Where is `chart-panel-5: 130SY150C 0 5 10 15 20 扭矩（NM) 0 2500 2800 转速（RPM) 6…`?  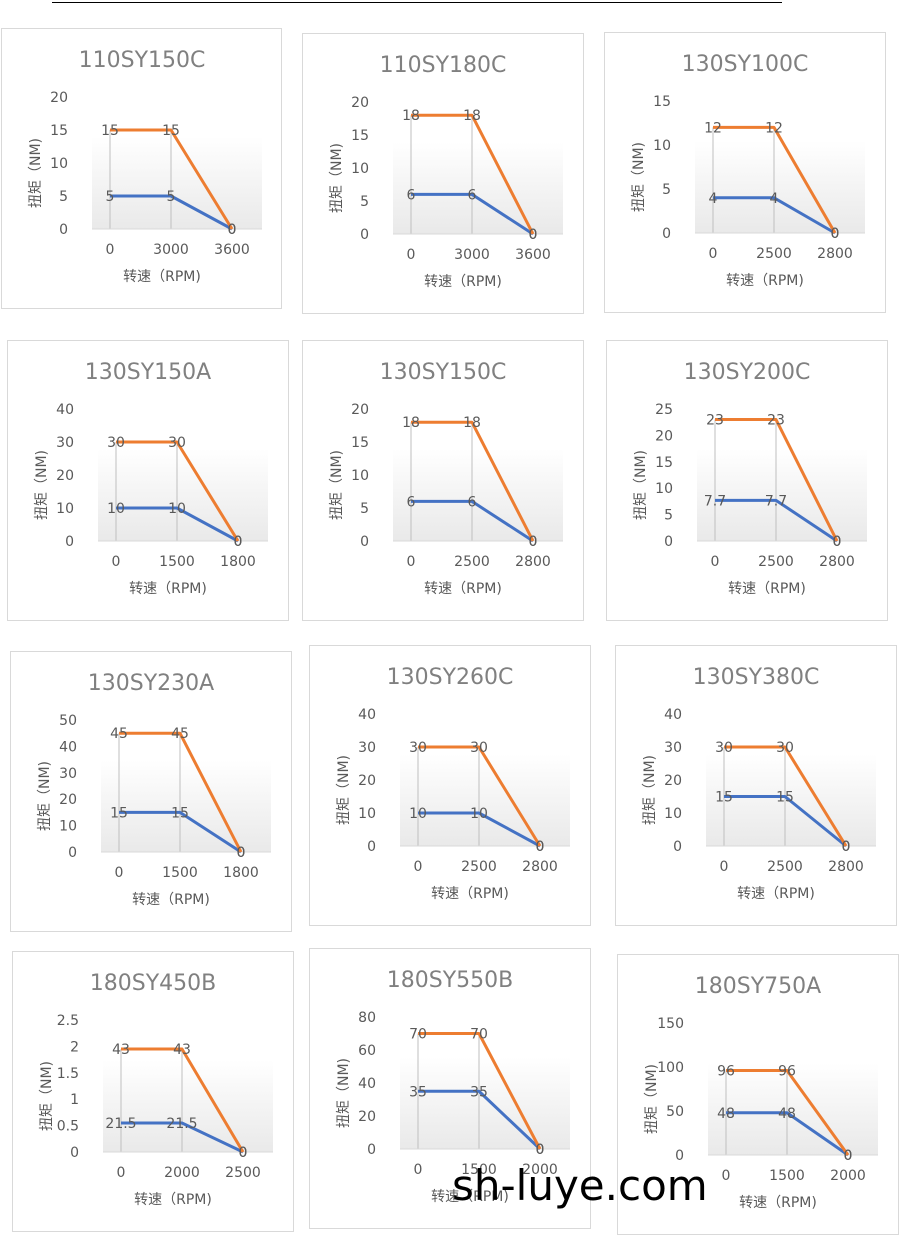
chart-panel-5: 130SY150C 0 5 10 15 20 扭矩（NM) 0 2500 2800 转速（RPM) 6… is located at coordinates (443, 480).